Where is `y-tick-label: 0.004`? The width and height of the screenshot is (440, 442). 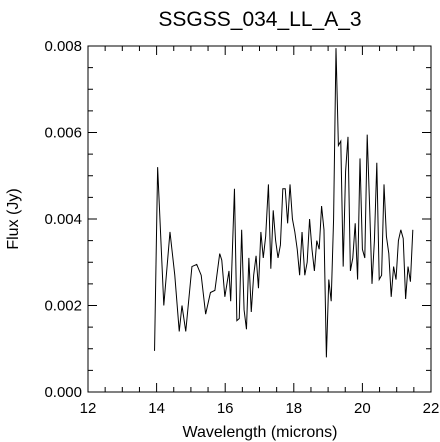 y-tick-label: 0.004 is located at coordinates (63, 219).